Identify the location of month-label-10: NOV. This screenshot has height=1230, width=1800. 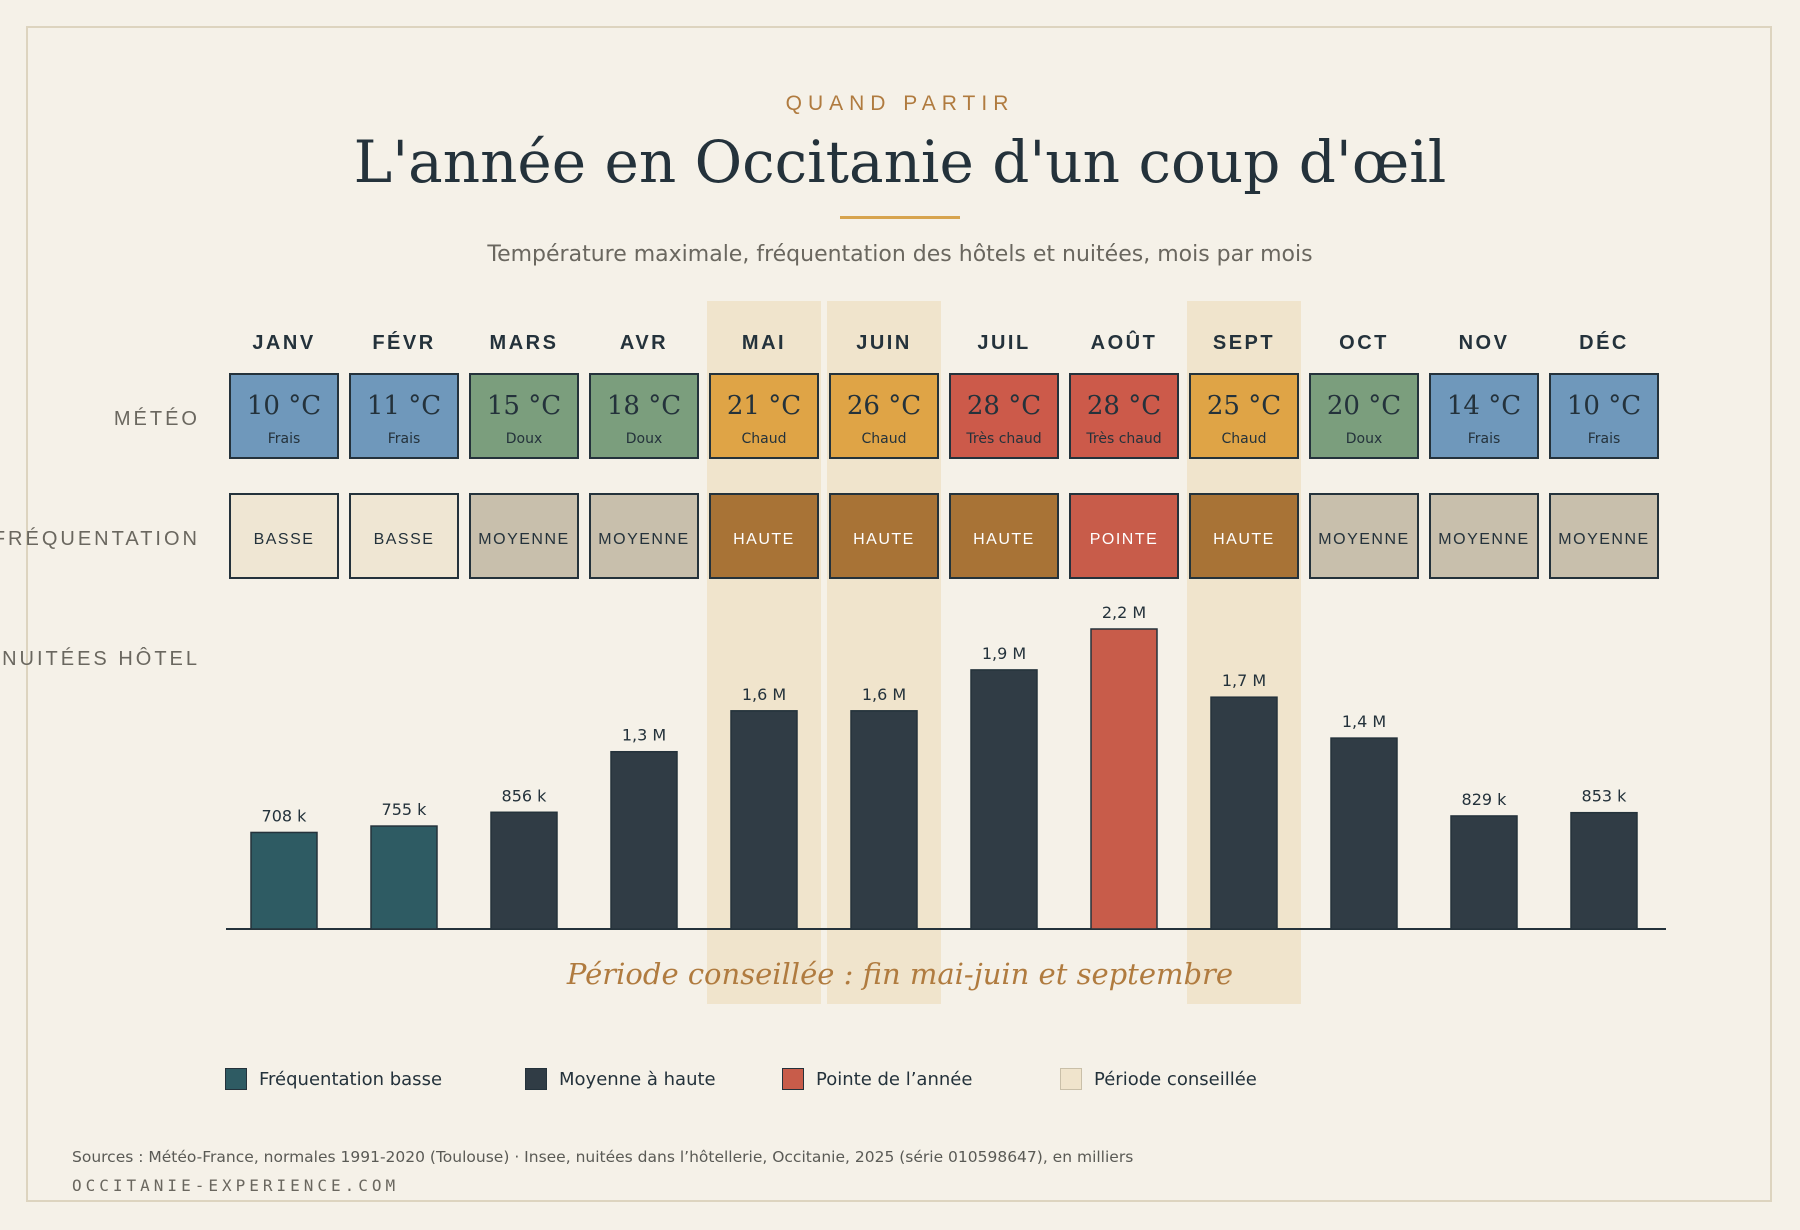
(1484, 343).